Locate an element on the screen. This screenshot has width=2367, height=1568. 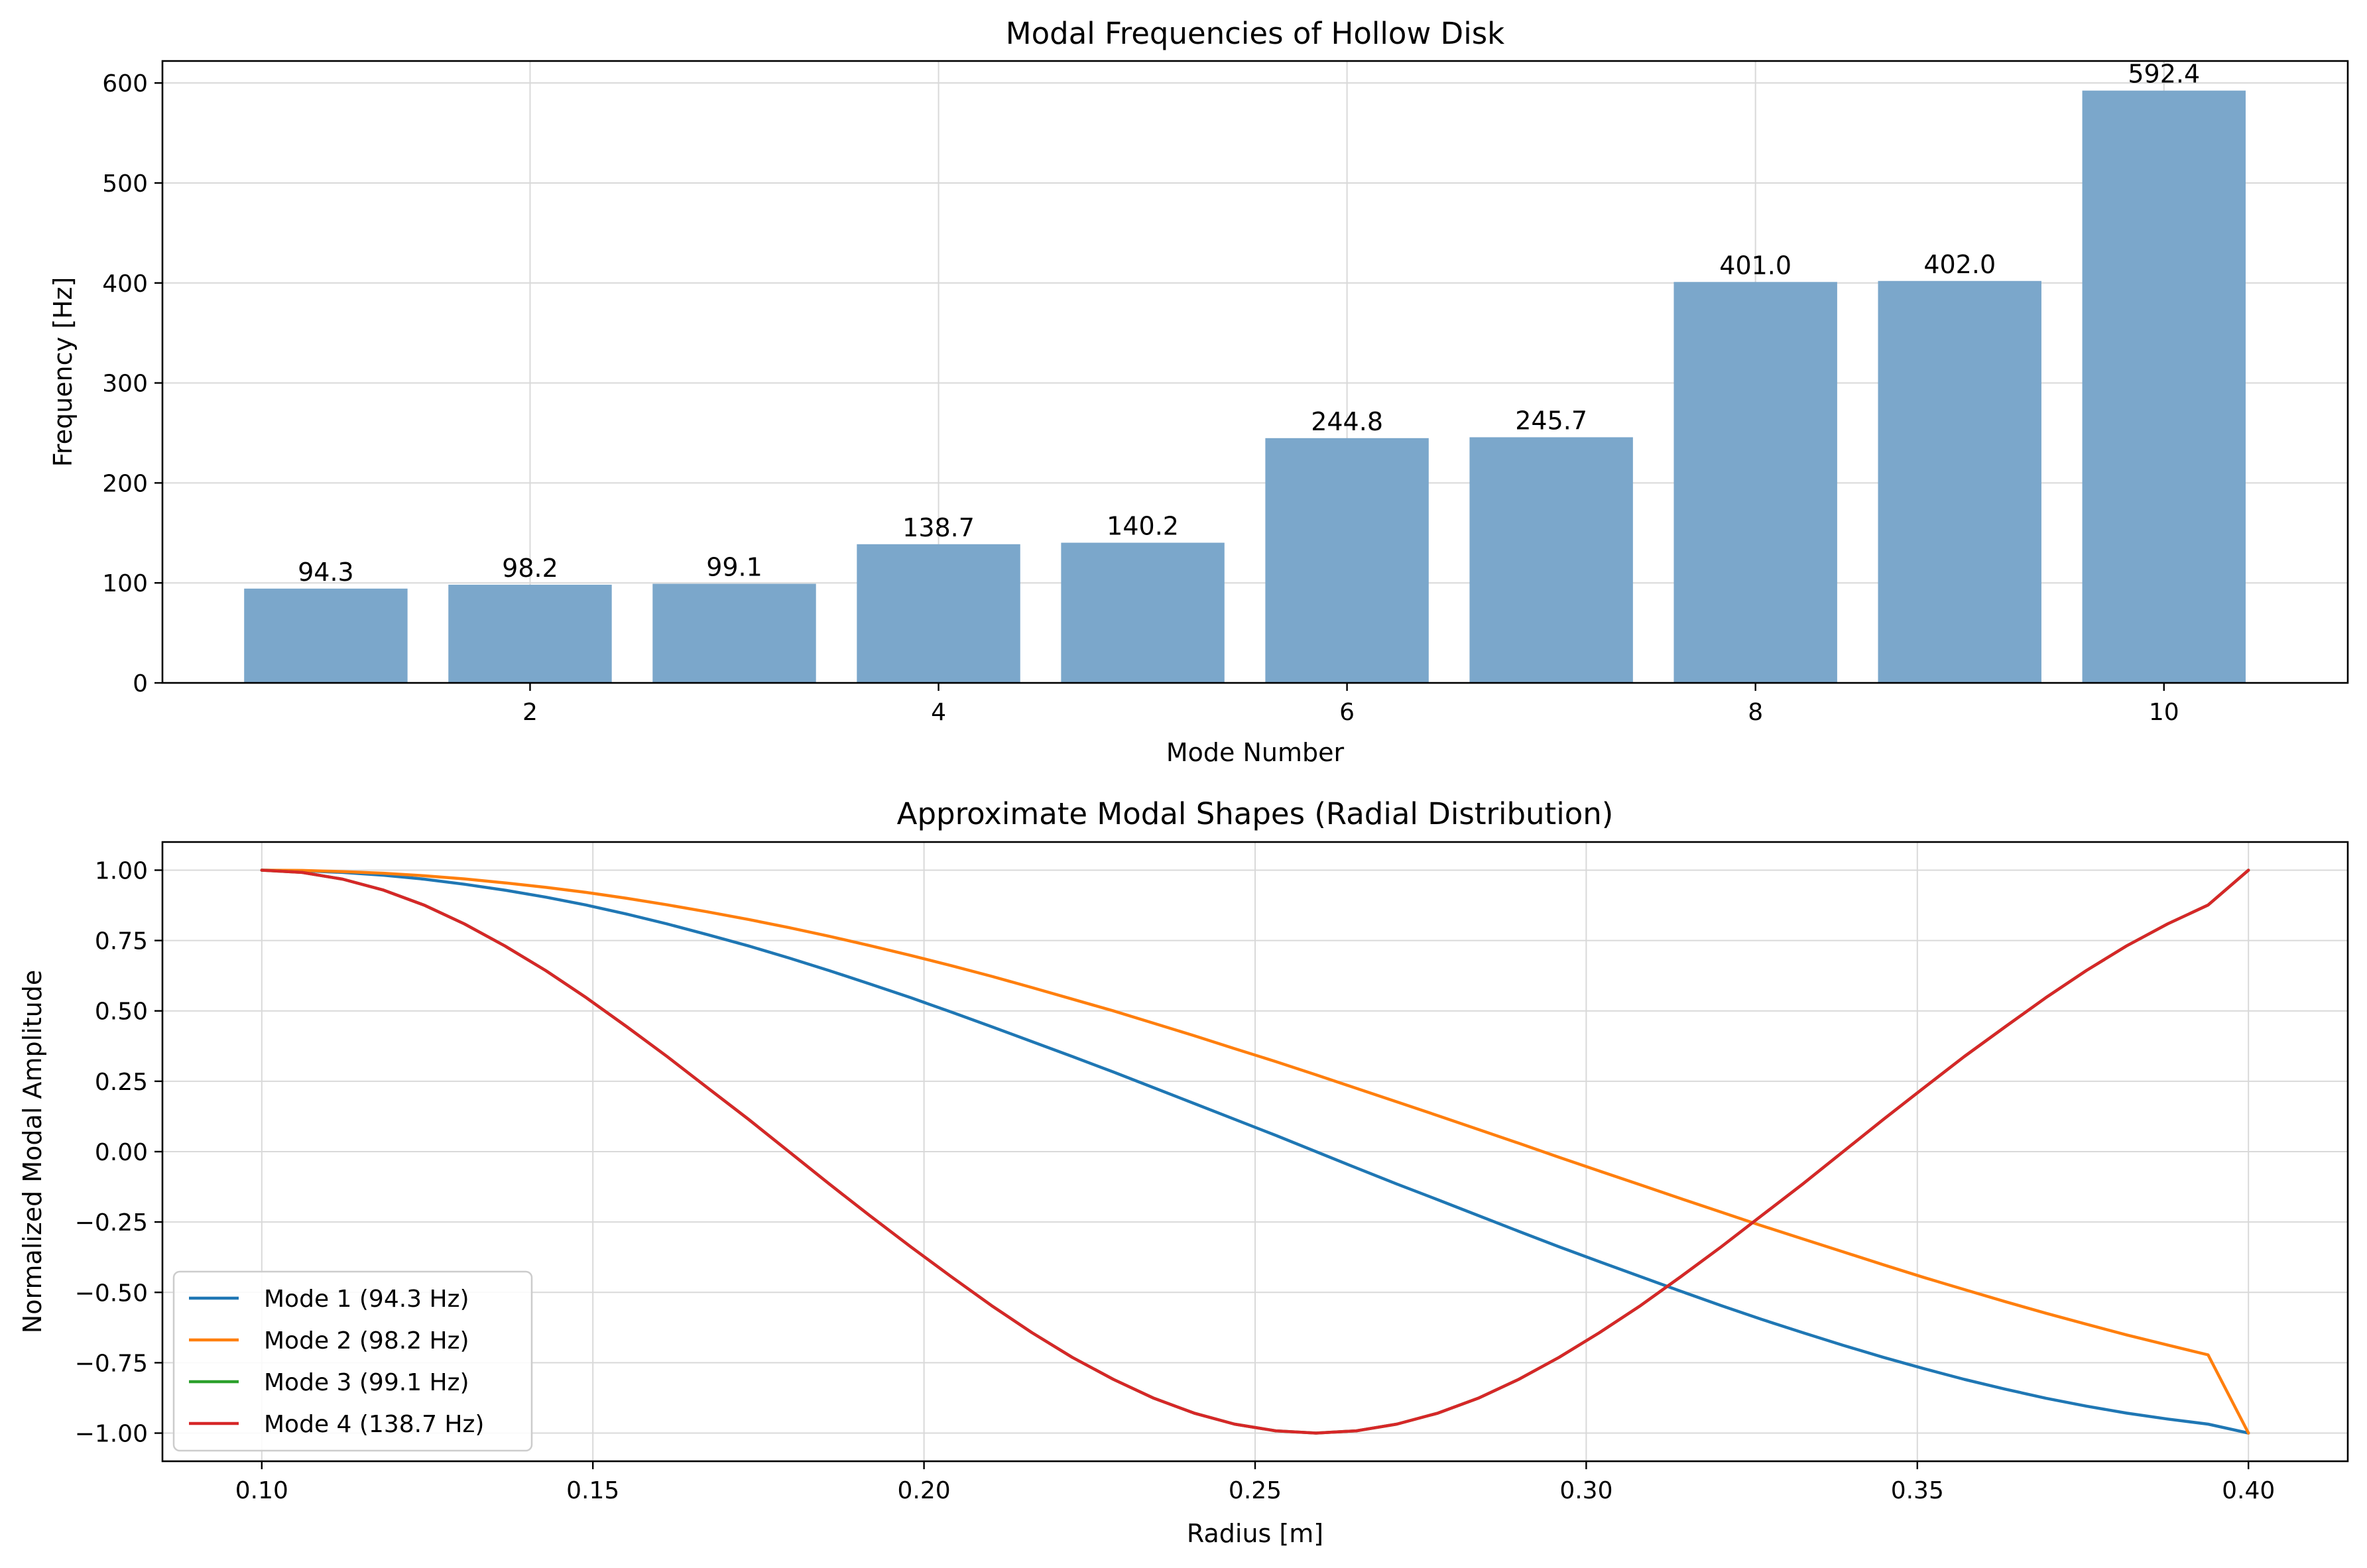
bar-chart-title: Modal Frequencies of Hollow Disk is located at coordinates (1255, 33).